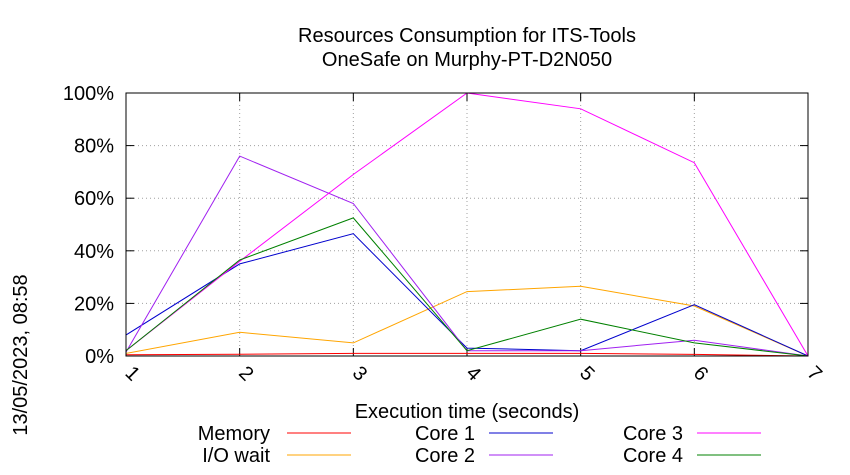  I want to click on series-line-memory, so click(467, 354).